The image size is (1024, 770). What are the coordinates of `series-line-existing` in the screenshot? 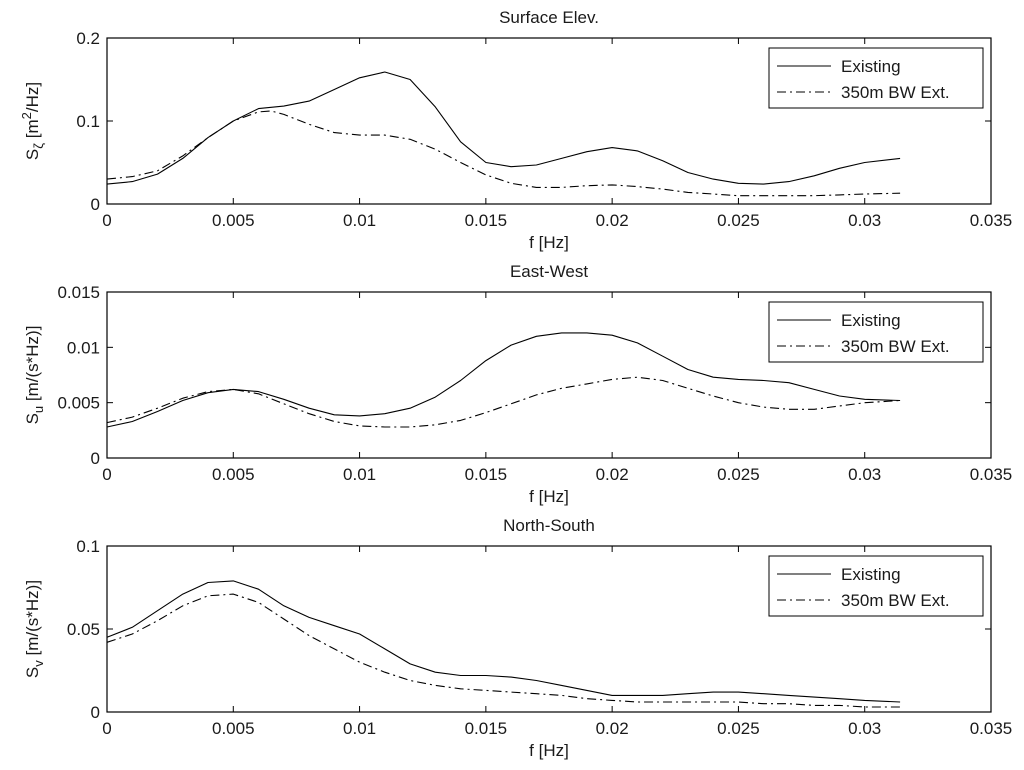 It's located at (503, 641).